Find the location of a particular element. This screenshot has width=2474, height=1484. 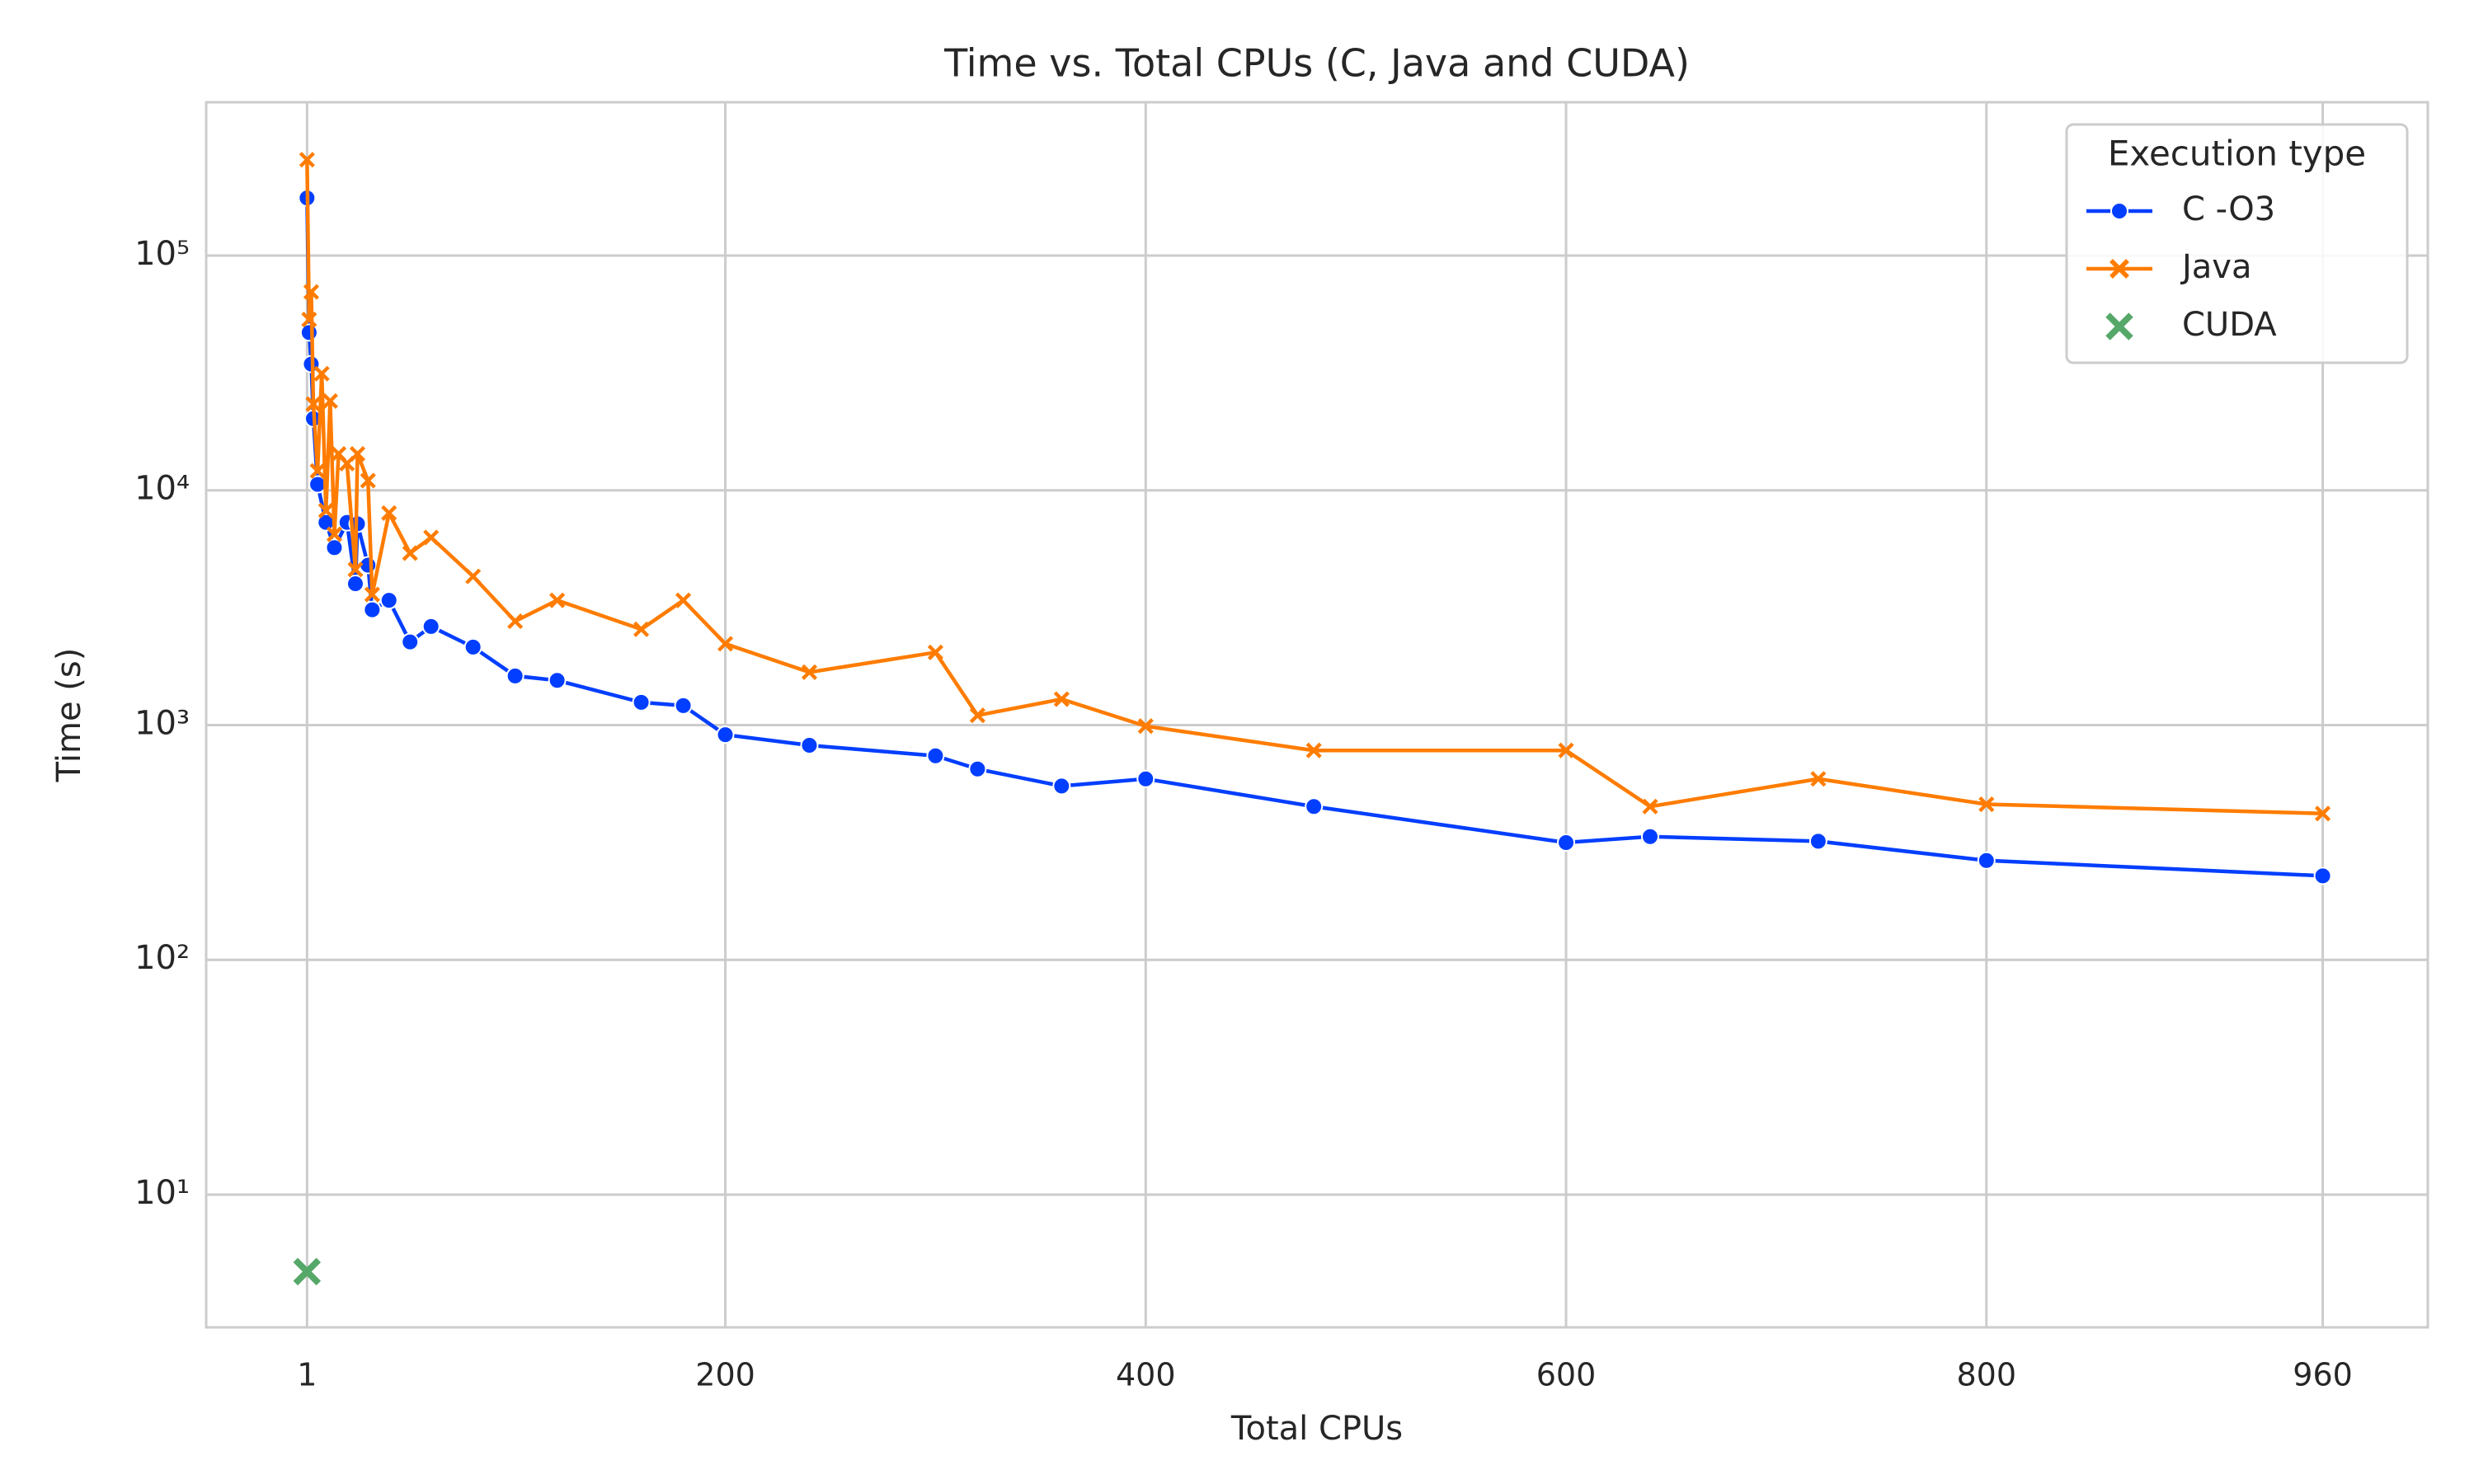

x-tick-label: 600 is located at coordinates (1566, 1375).